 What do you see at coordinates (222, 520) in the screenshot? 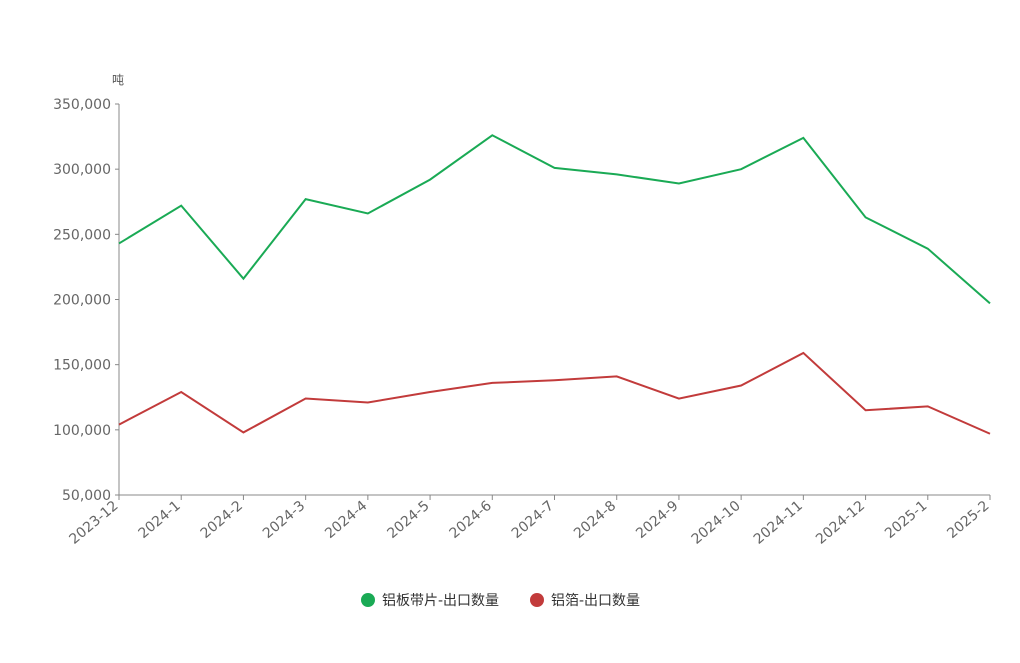
I see `x-tick-label: 2024-2` at bounding box center [222, 520].